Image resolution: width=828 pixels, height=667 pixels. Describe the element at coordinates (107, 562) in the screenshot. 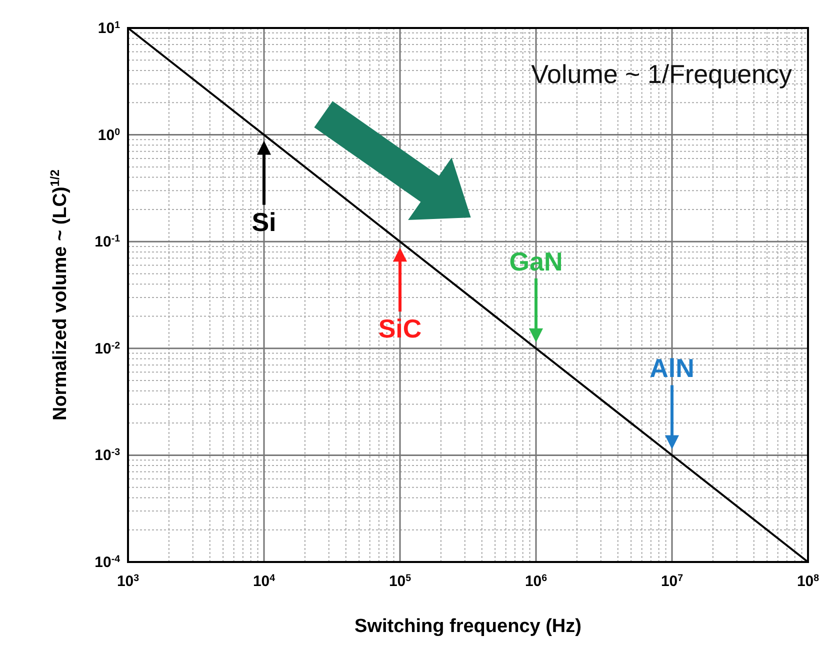

I see `y-tick-label: 10$^{-4}$` at that location.